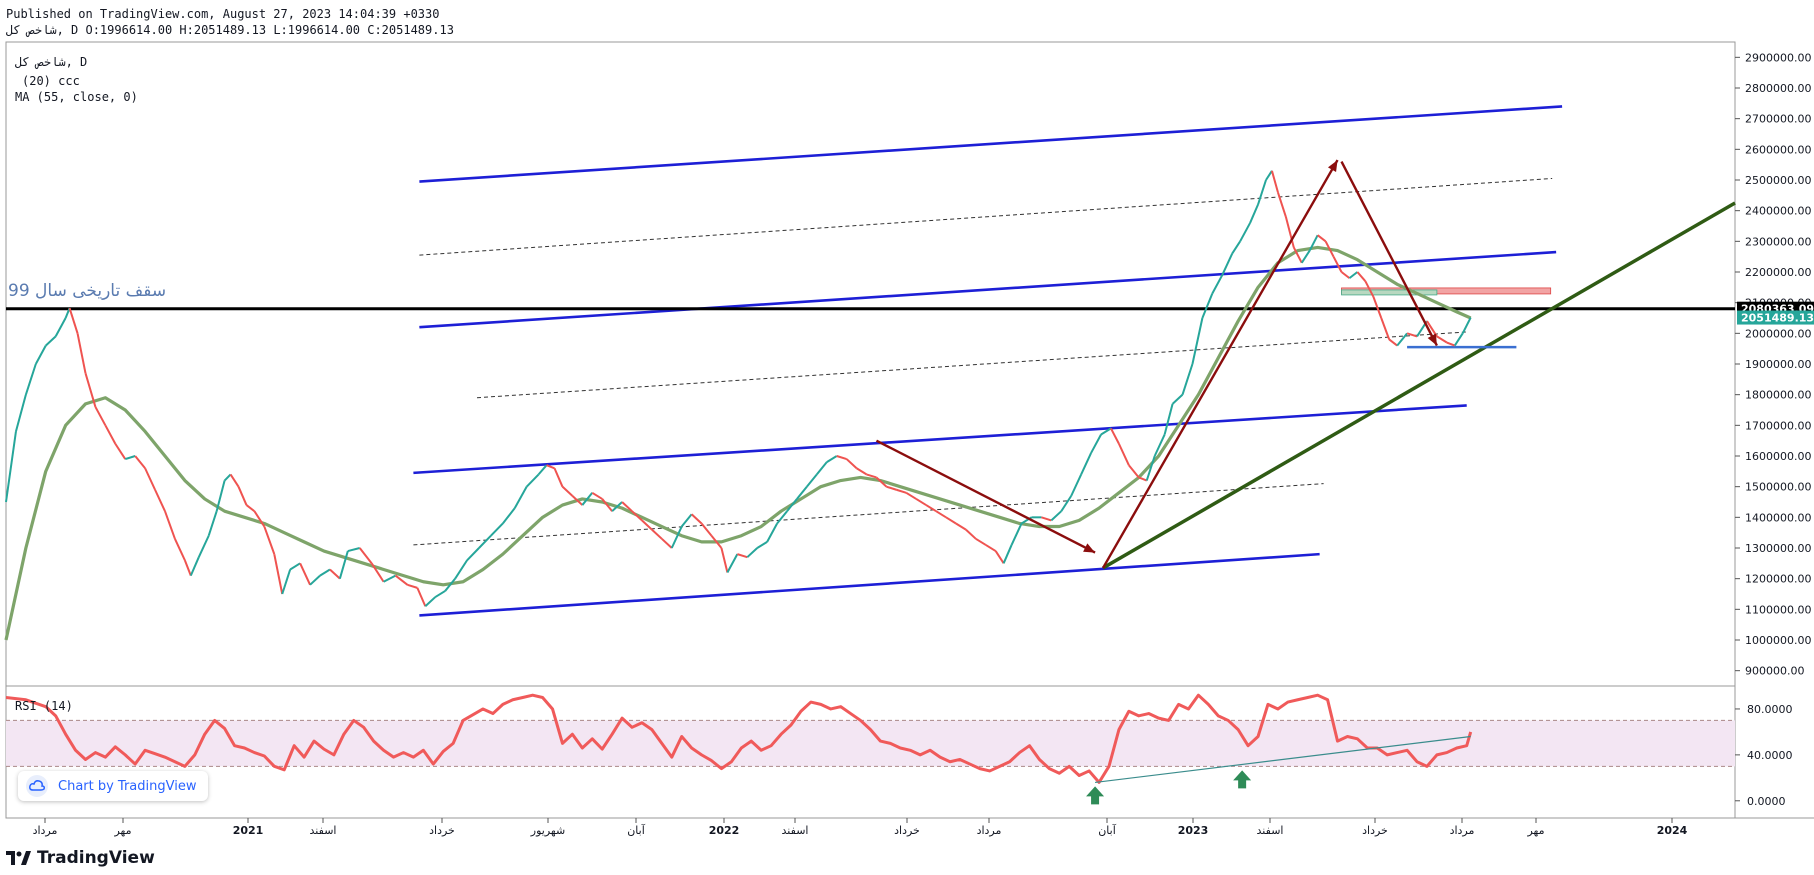 This screenshot has width=1814, height=875. What do you see at coordinates (1282, 759) in the screenshot?
I see `rsi-divergence-line` at bounding box center [1282, 759].